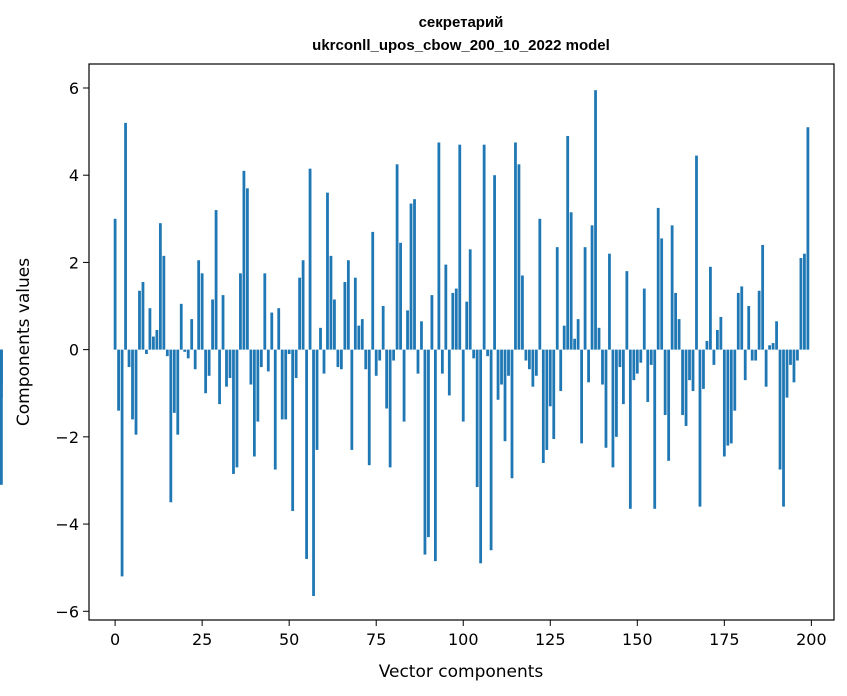 This screenshot has width=847, height=696. I want to click on x-tick-label: 25, so click(202, 639).